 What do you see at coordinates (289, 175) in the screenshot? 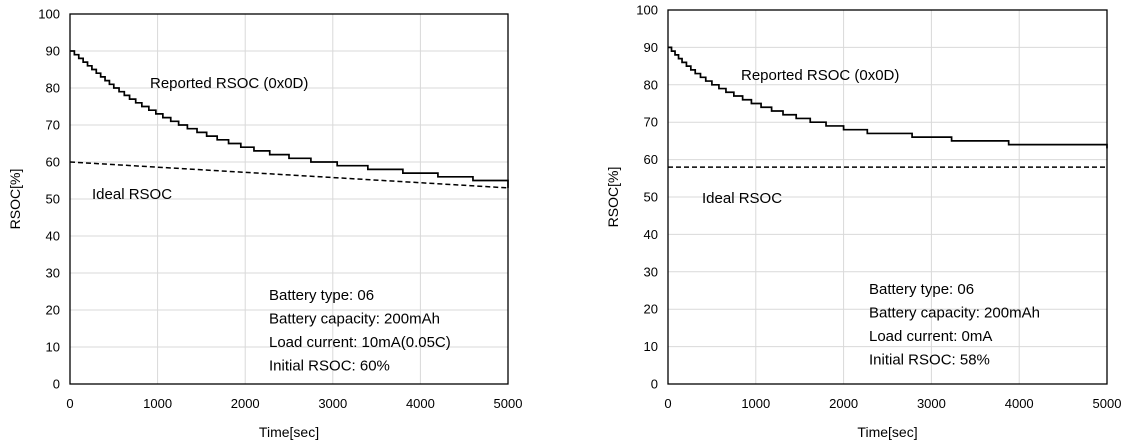
I see `series-ideal-rsoc` at bounding box center [289, 175].